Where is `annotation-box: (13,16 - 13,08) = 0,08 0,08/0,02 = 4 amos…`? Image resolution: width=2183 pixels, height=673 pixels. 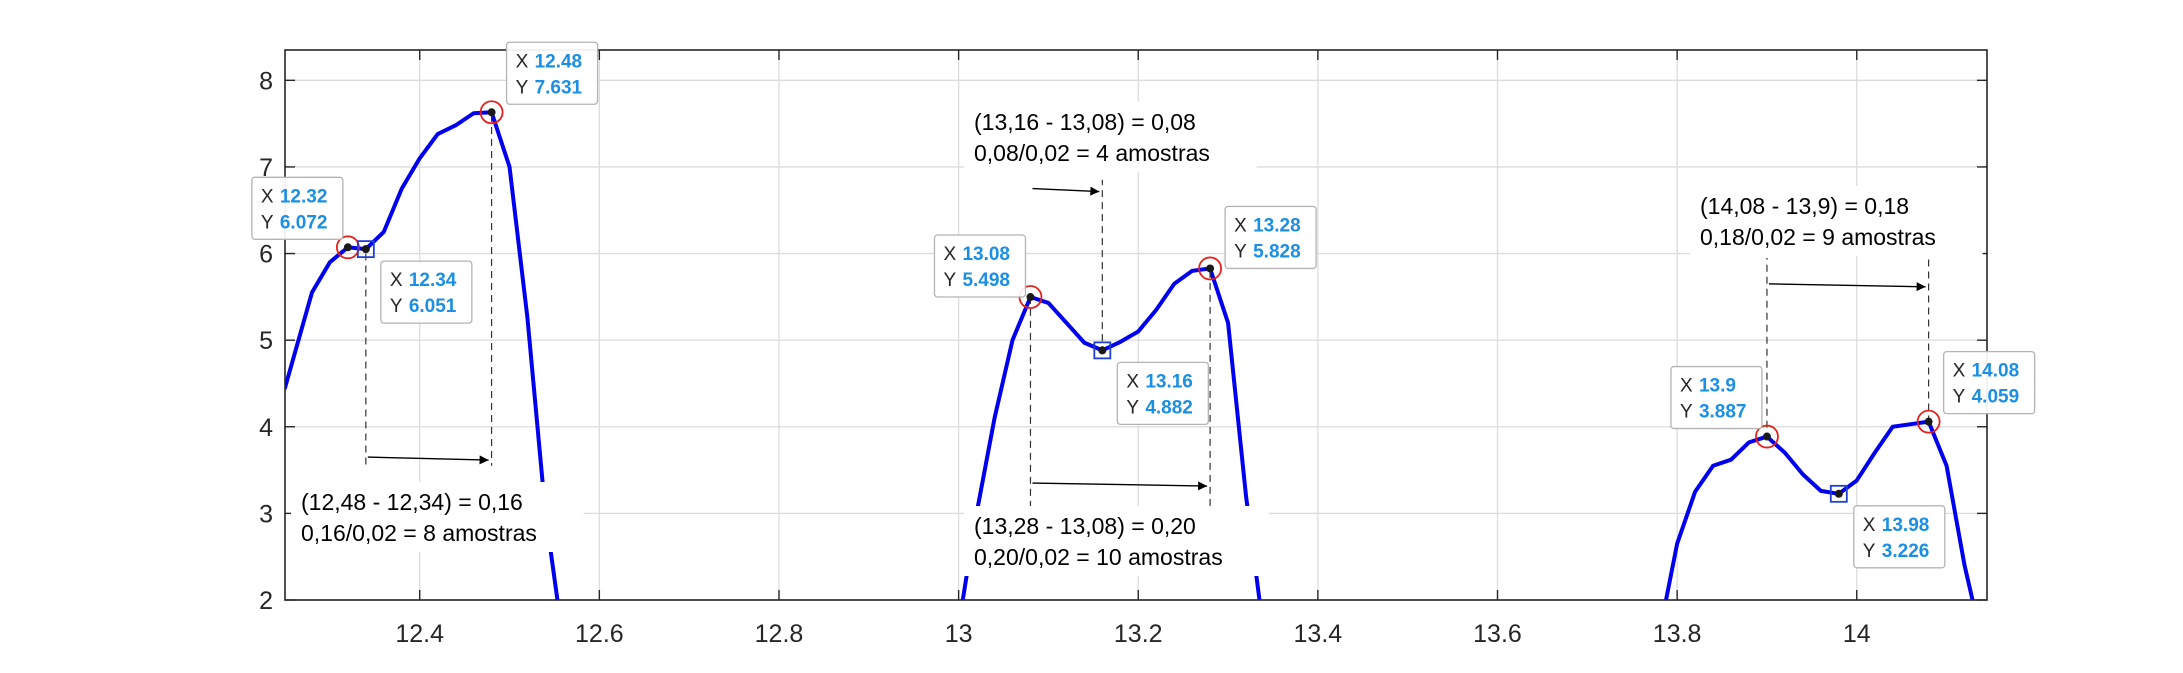
annotation-box: (13,16 - 13,08) = 0,08 0,08/0,02 = 4 amos… is located at coordinates (1110, 137).